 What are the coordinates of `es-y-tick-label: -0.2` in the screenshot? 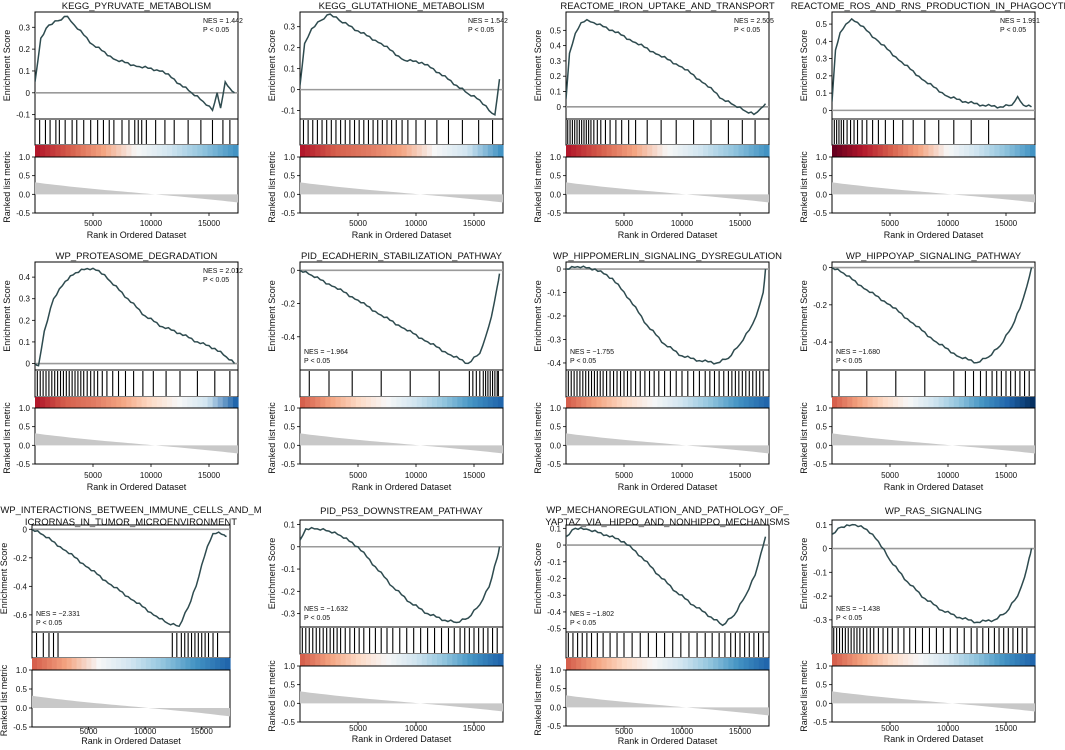 It's located at (820, 305).